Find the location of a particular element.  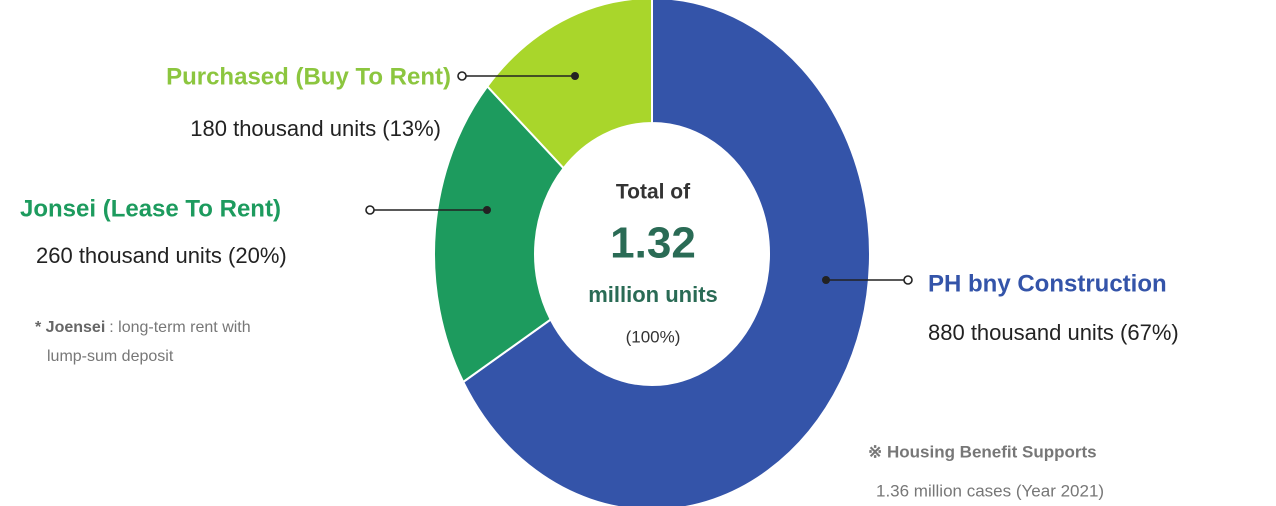

note-line: lump-sum deposit is located at coordinates (110, 356).